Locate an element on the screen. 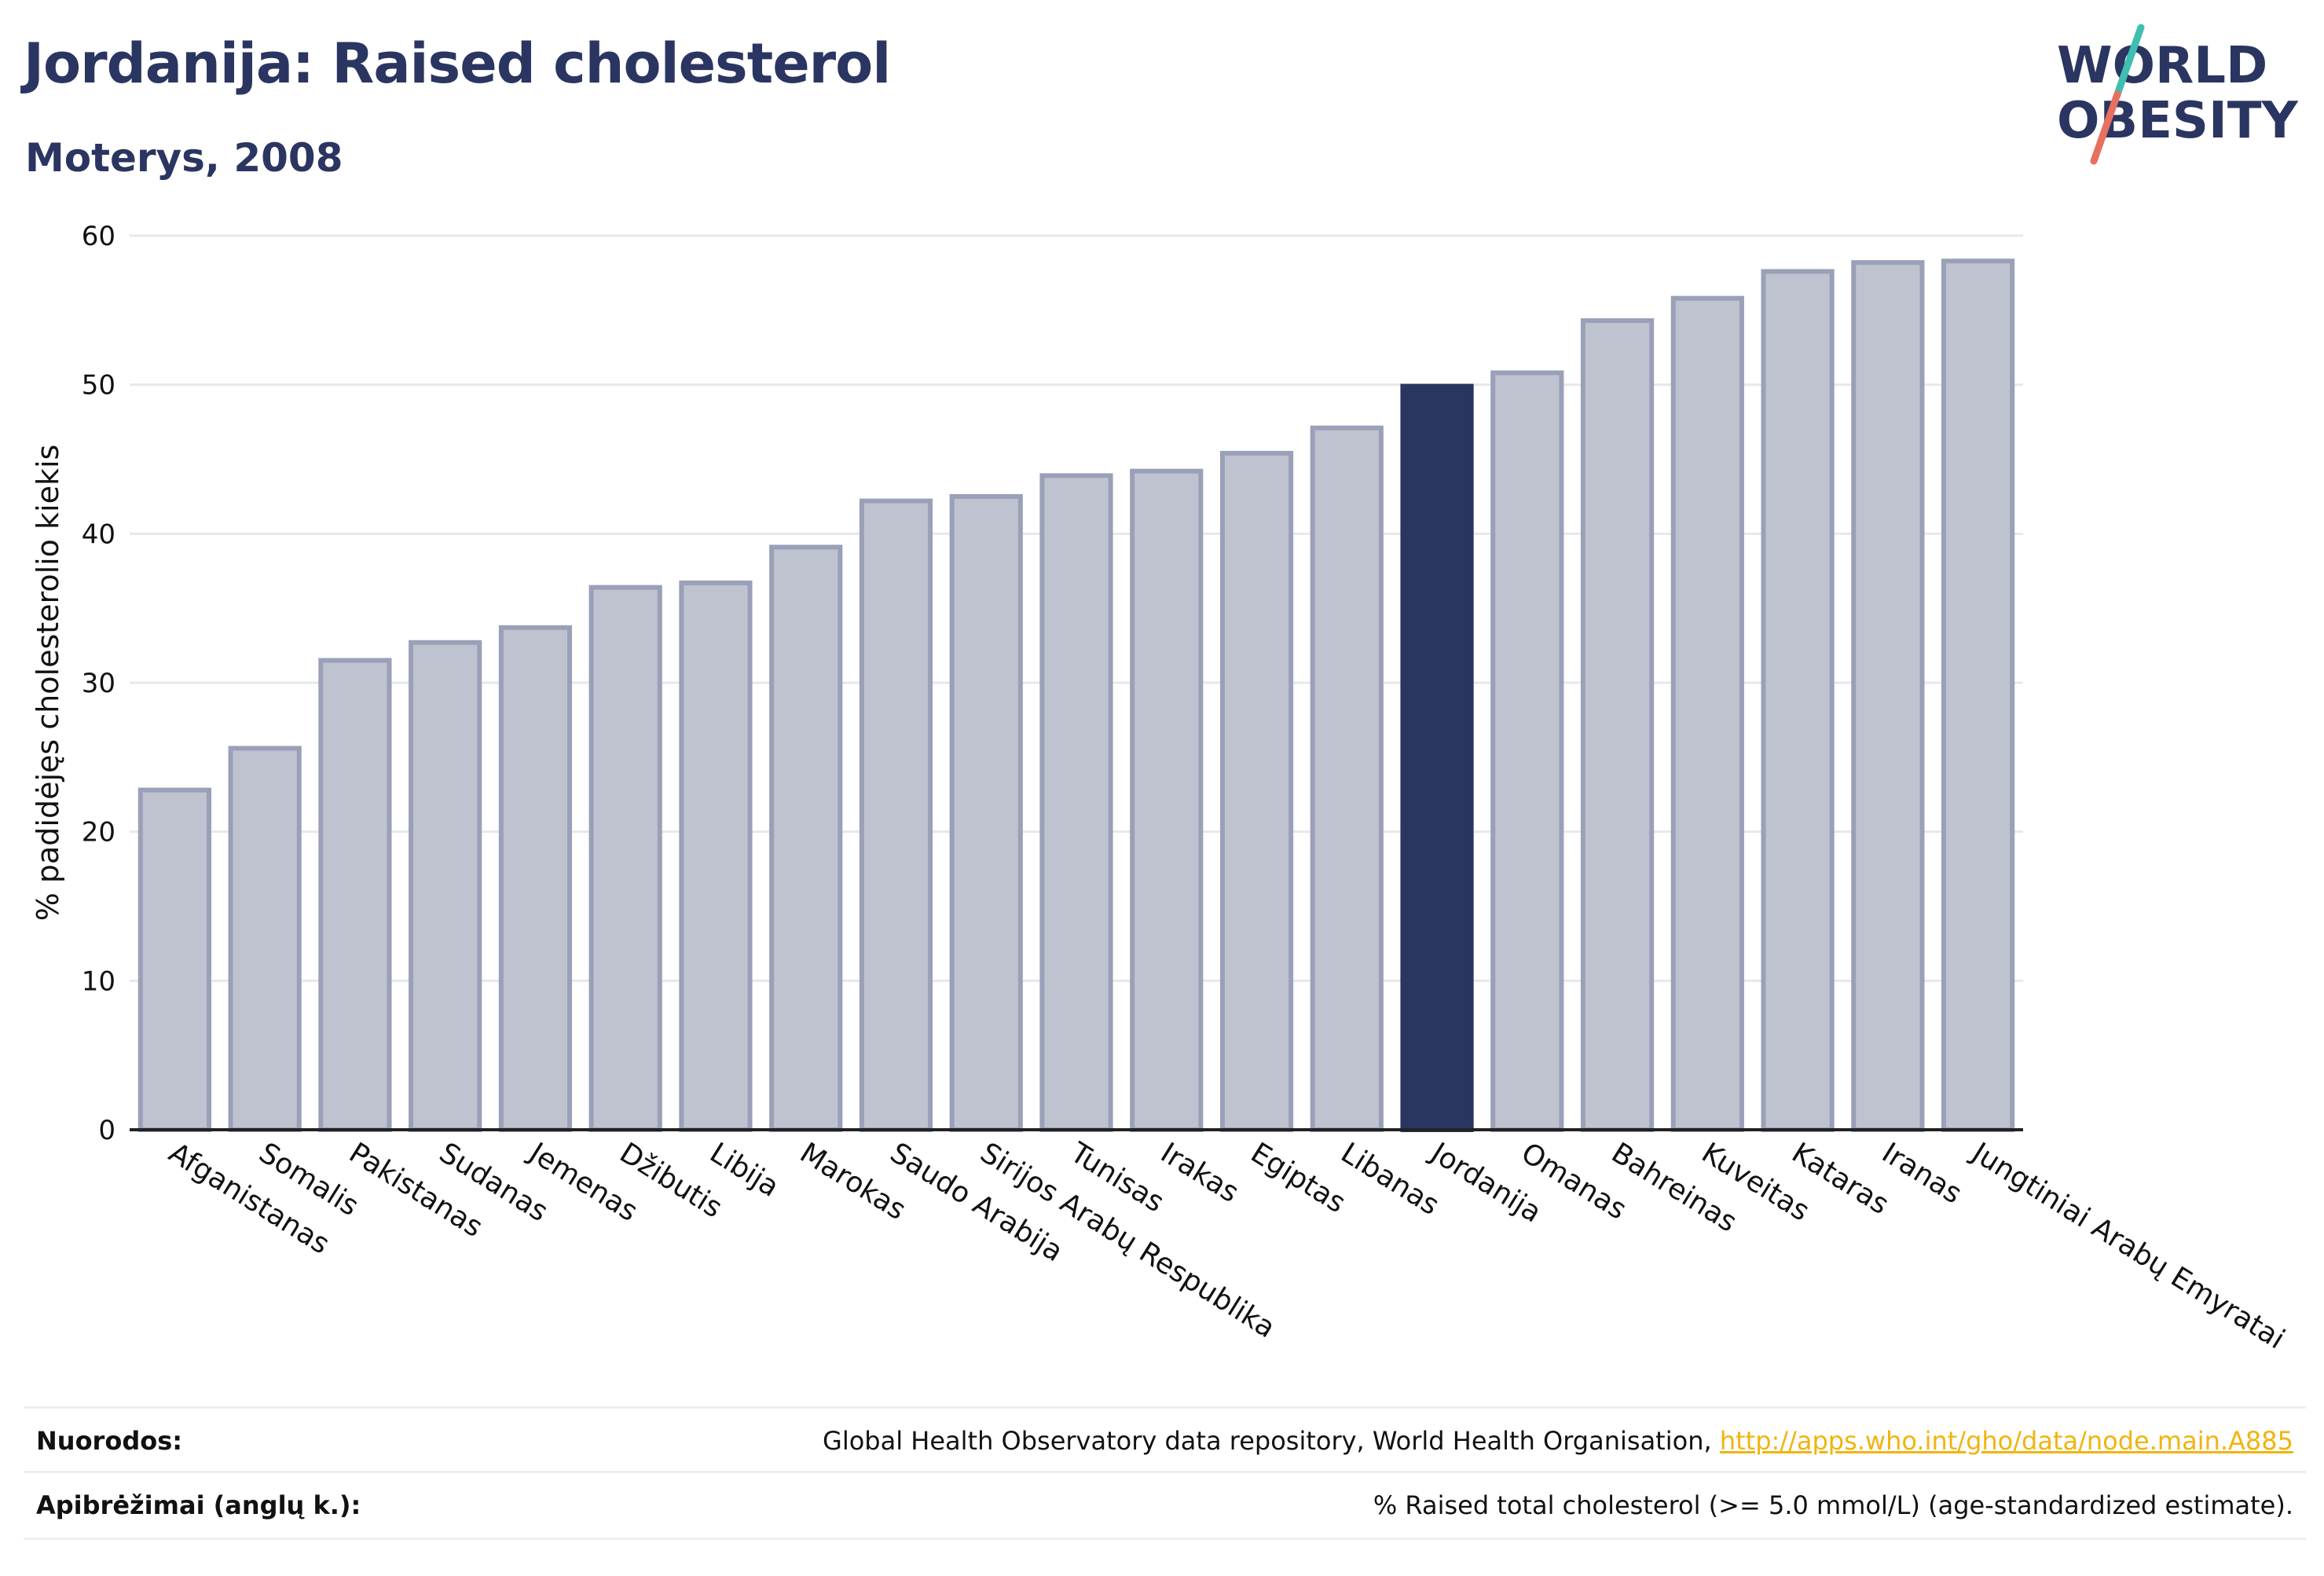  world-obesity-logo: WORLD OBESITY is located at coordinates (2177, 94).